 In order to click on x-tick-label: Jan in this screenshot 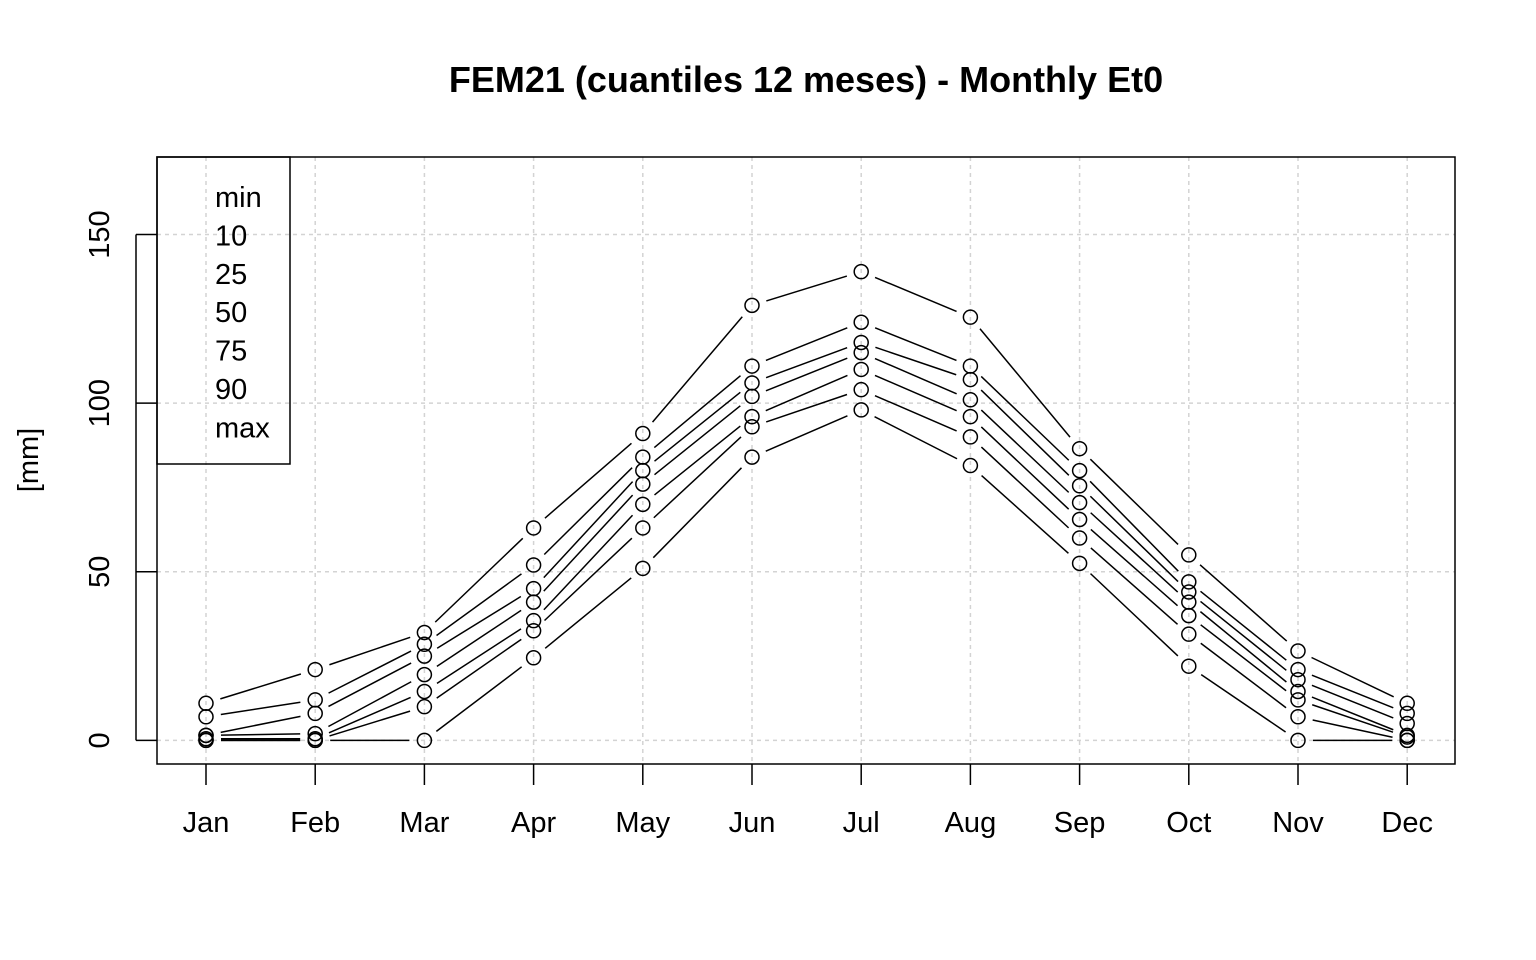, I will do `click(206, 823)`.